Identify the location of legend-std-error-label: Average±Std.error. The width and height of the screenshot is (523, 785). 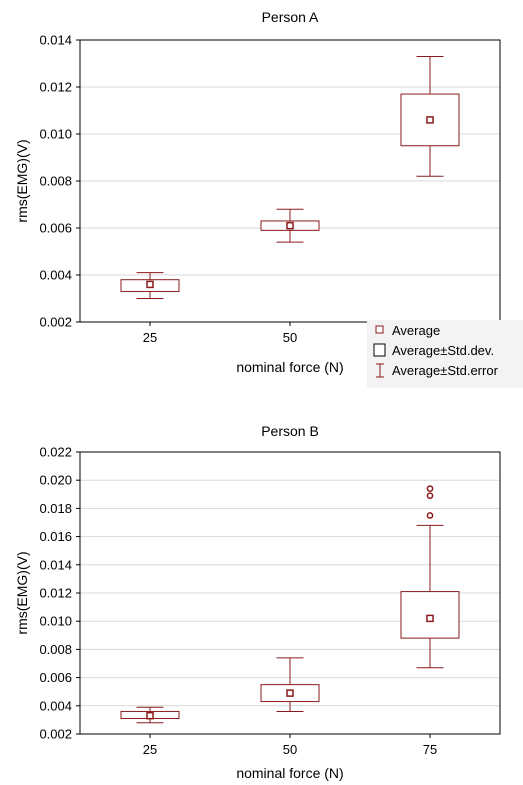
(445, 370).